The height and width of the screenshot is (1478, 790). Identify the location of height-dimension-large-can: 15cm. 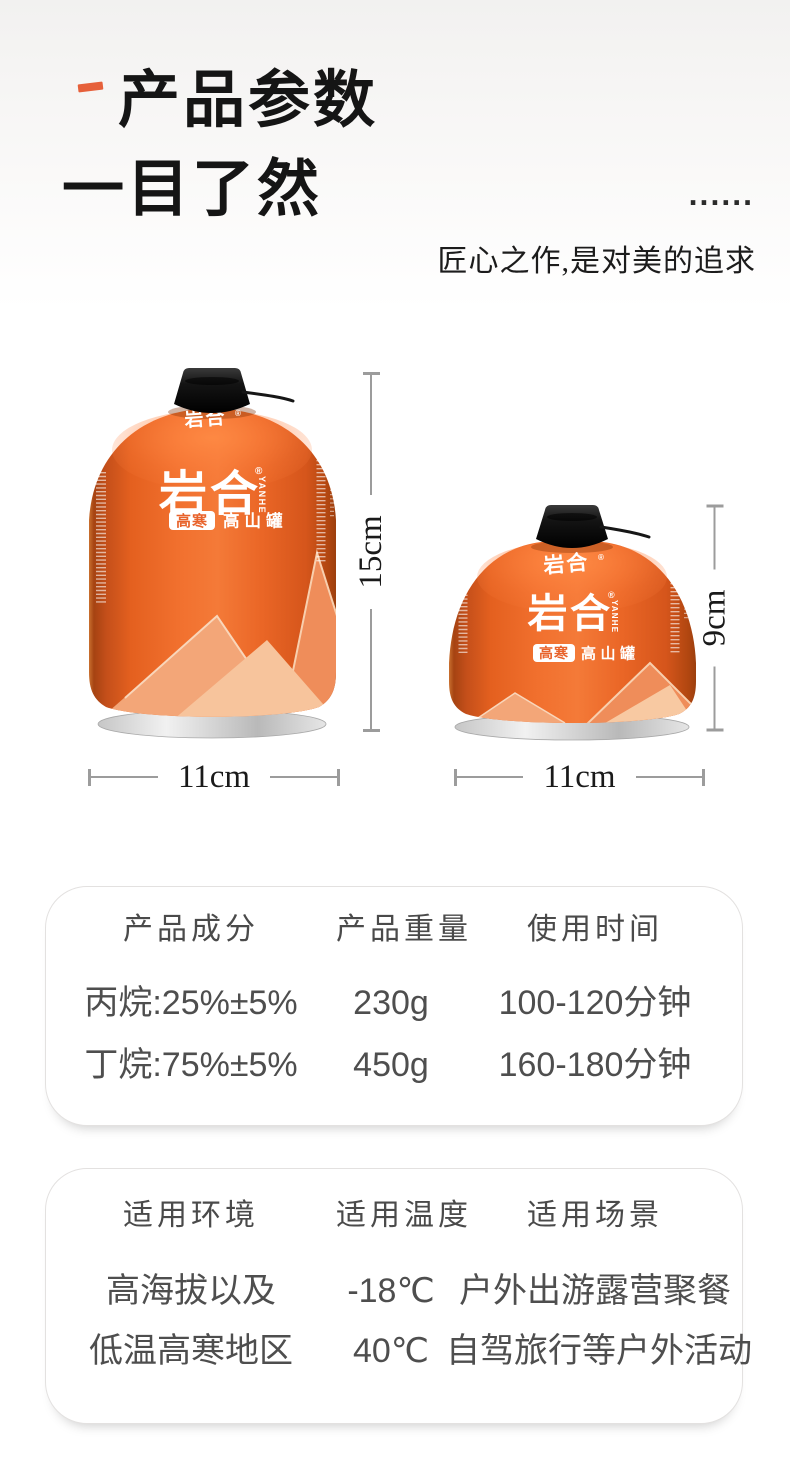
(370, 551).